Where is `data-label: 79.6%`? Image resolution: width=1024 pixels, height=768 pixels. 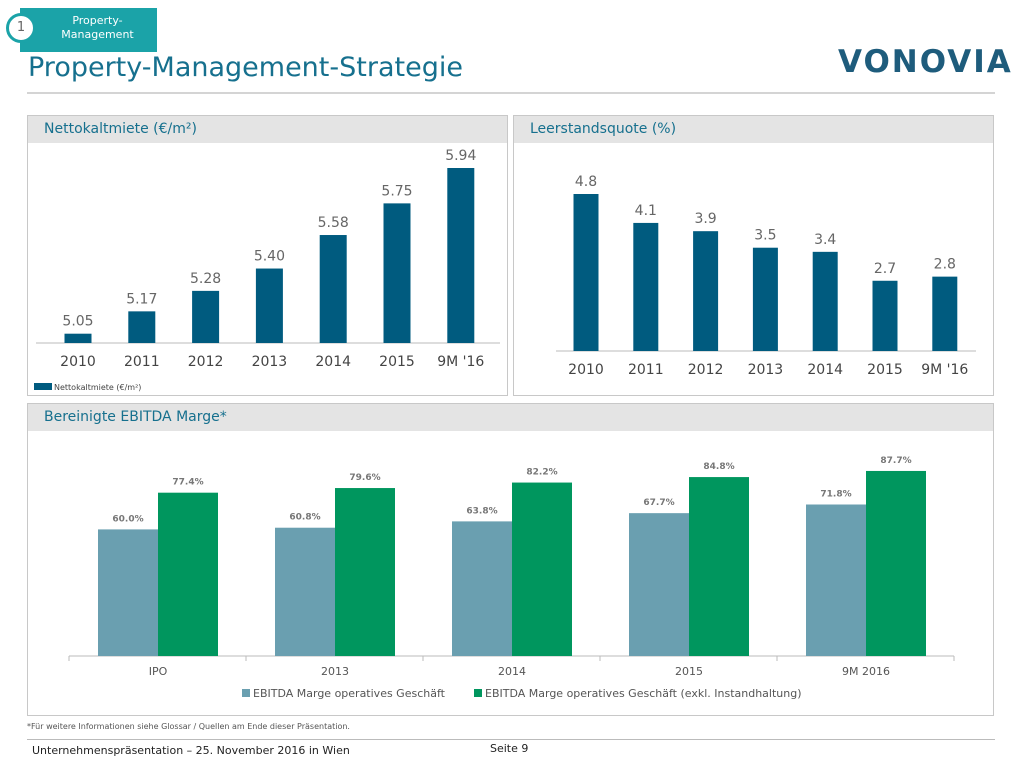
data-label: 79.6% is located at coordinates (364, 478).